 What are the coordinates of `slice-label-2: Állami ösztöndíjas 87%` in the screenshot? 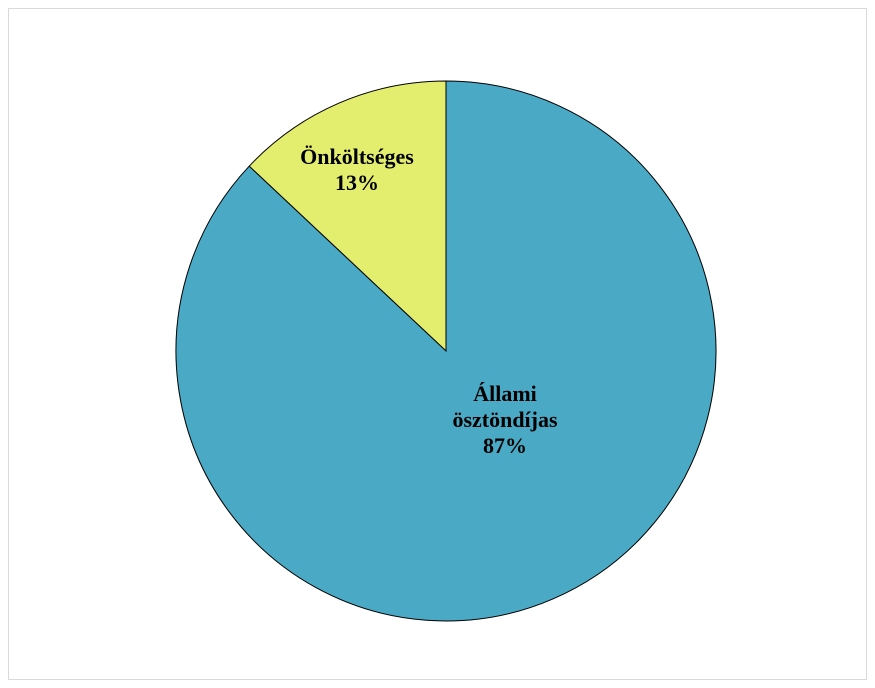 It's located at (505, 419).